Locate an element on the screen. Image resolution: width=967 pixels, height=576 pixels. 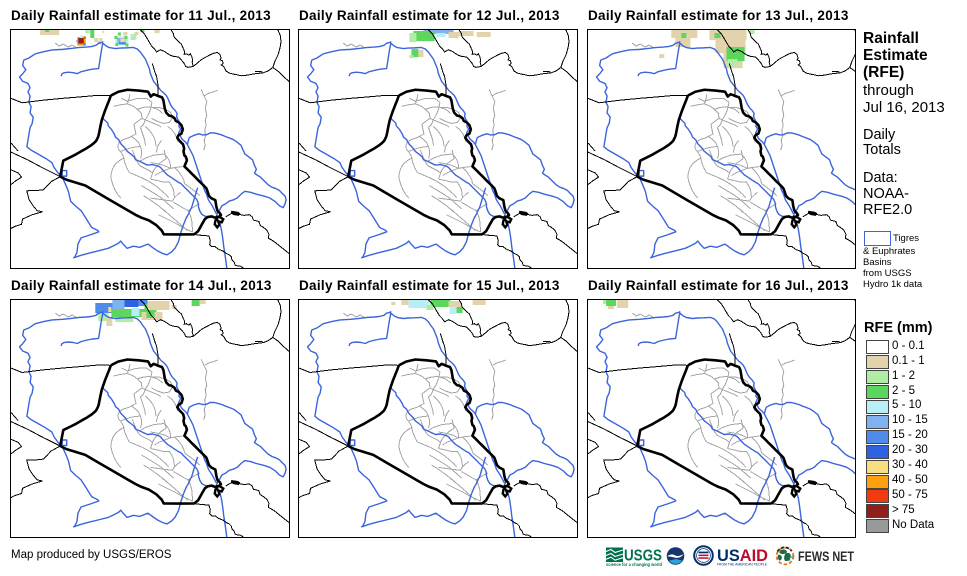
svg-text: science for a changing world is located at coordinates (634, 564).